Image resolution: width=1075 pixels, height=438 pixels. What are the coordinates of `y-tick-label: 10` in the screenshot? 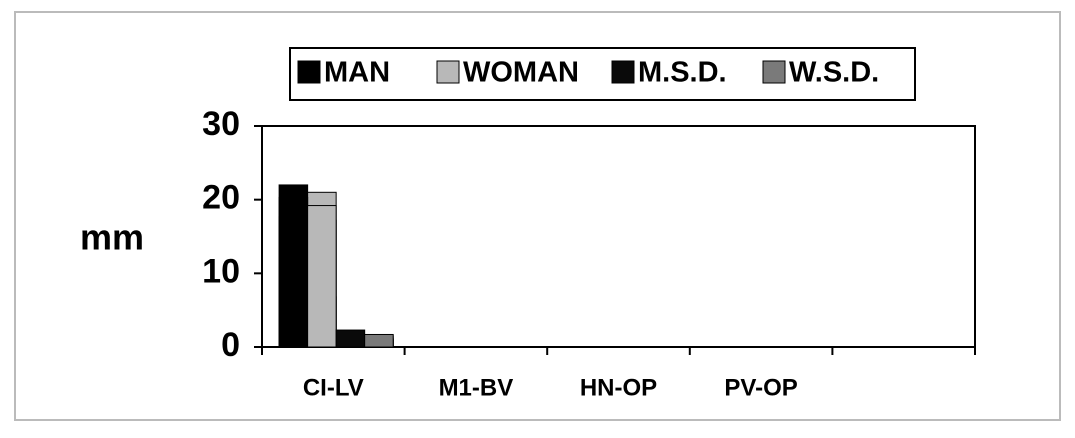 It's located at (221, 271).